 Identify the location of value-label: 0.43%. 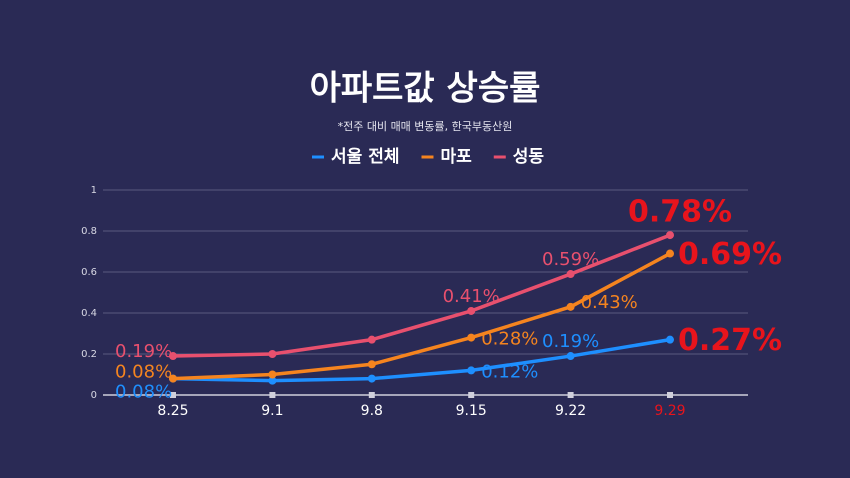
(609, 302).